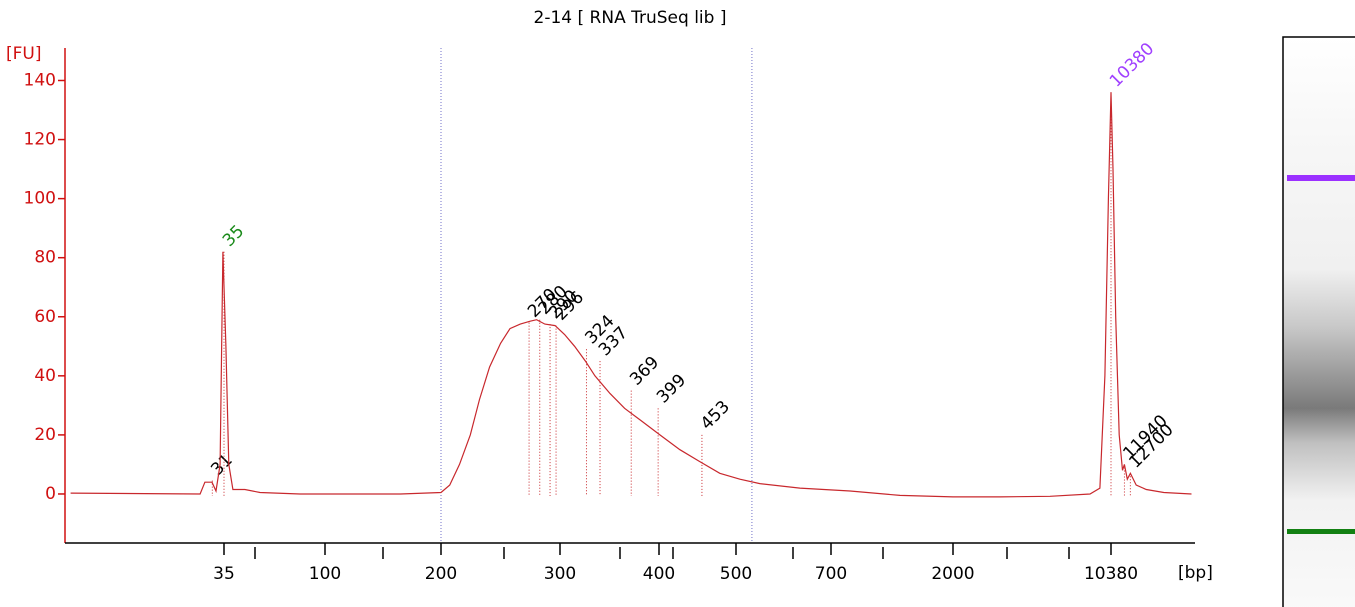 Image resolution: width=1355 pixels, height=607 pixels. Describe the element at coordinates (45, 376) in the screenshot. I see `y-tick-label: 40` at that location.